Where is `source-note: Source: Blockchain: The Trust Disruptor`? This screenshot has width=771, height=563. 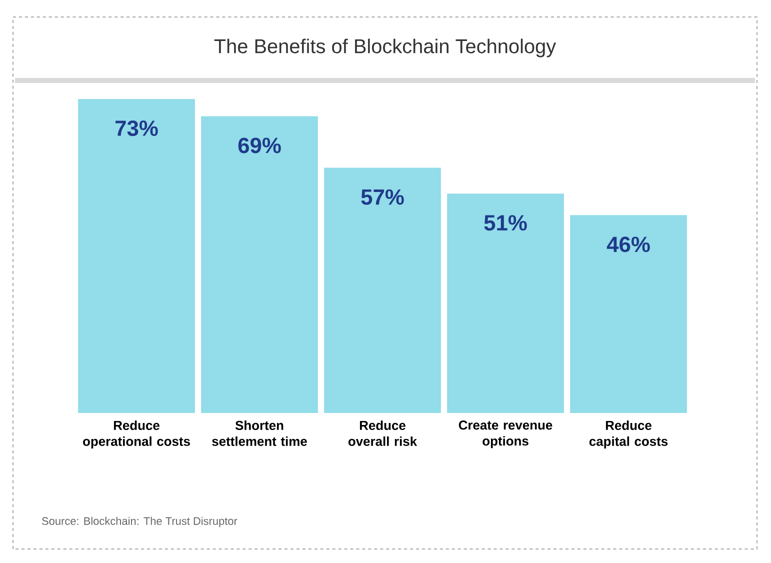
source-note: Source: Blockchain: The Trust Disruptor is located at coordinates (140, 522).